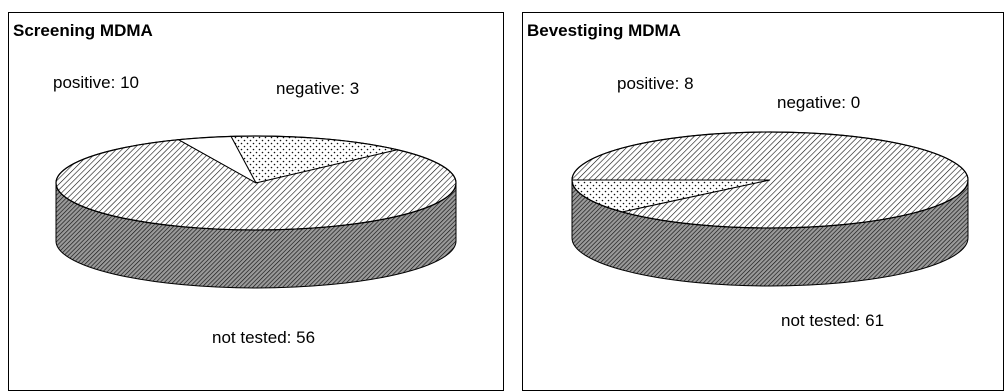 The height and width of the screenshot is (391, 1004). I want to click on chart-title: Screening MDMA, so click(83, 30).